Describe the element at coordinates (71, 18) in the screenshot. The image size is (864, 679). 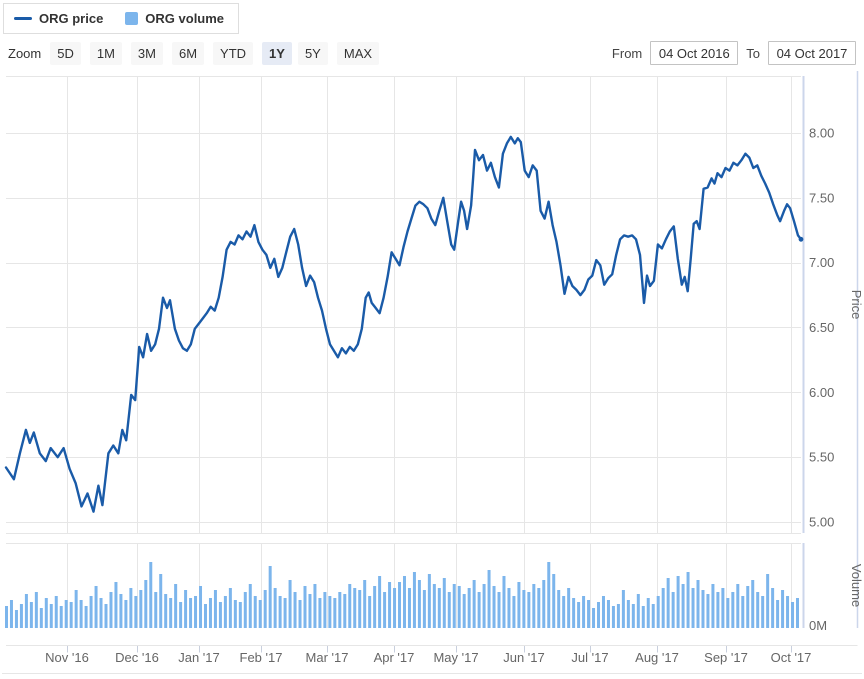
I see `legend-item-price: ORG price` at that location.